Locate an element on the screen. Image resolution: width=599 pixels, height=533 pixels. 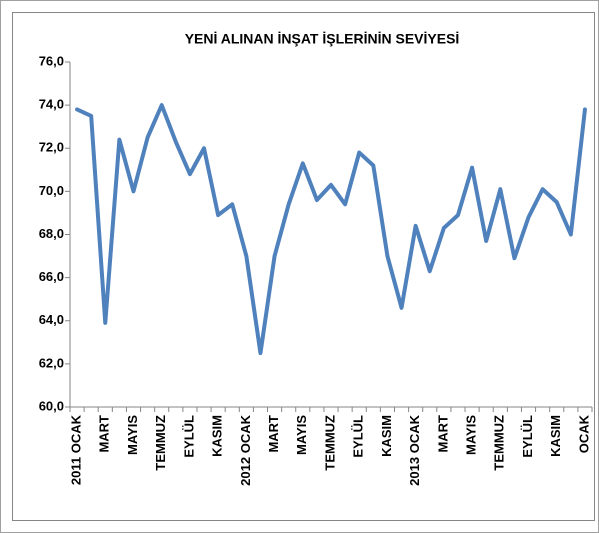
chart-title: YENİ ALINAN İNŞAT İŞLERİNİN SEVİYESİ is located at coordinates (322, 39).